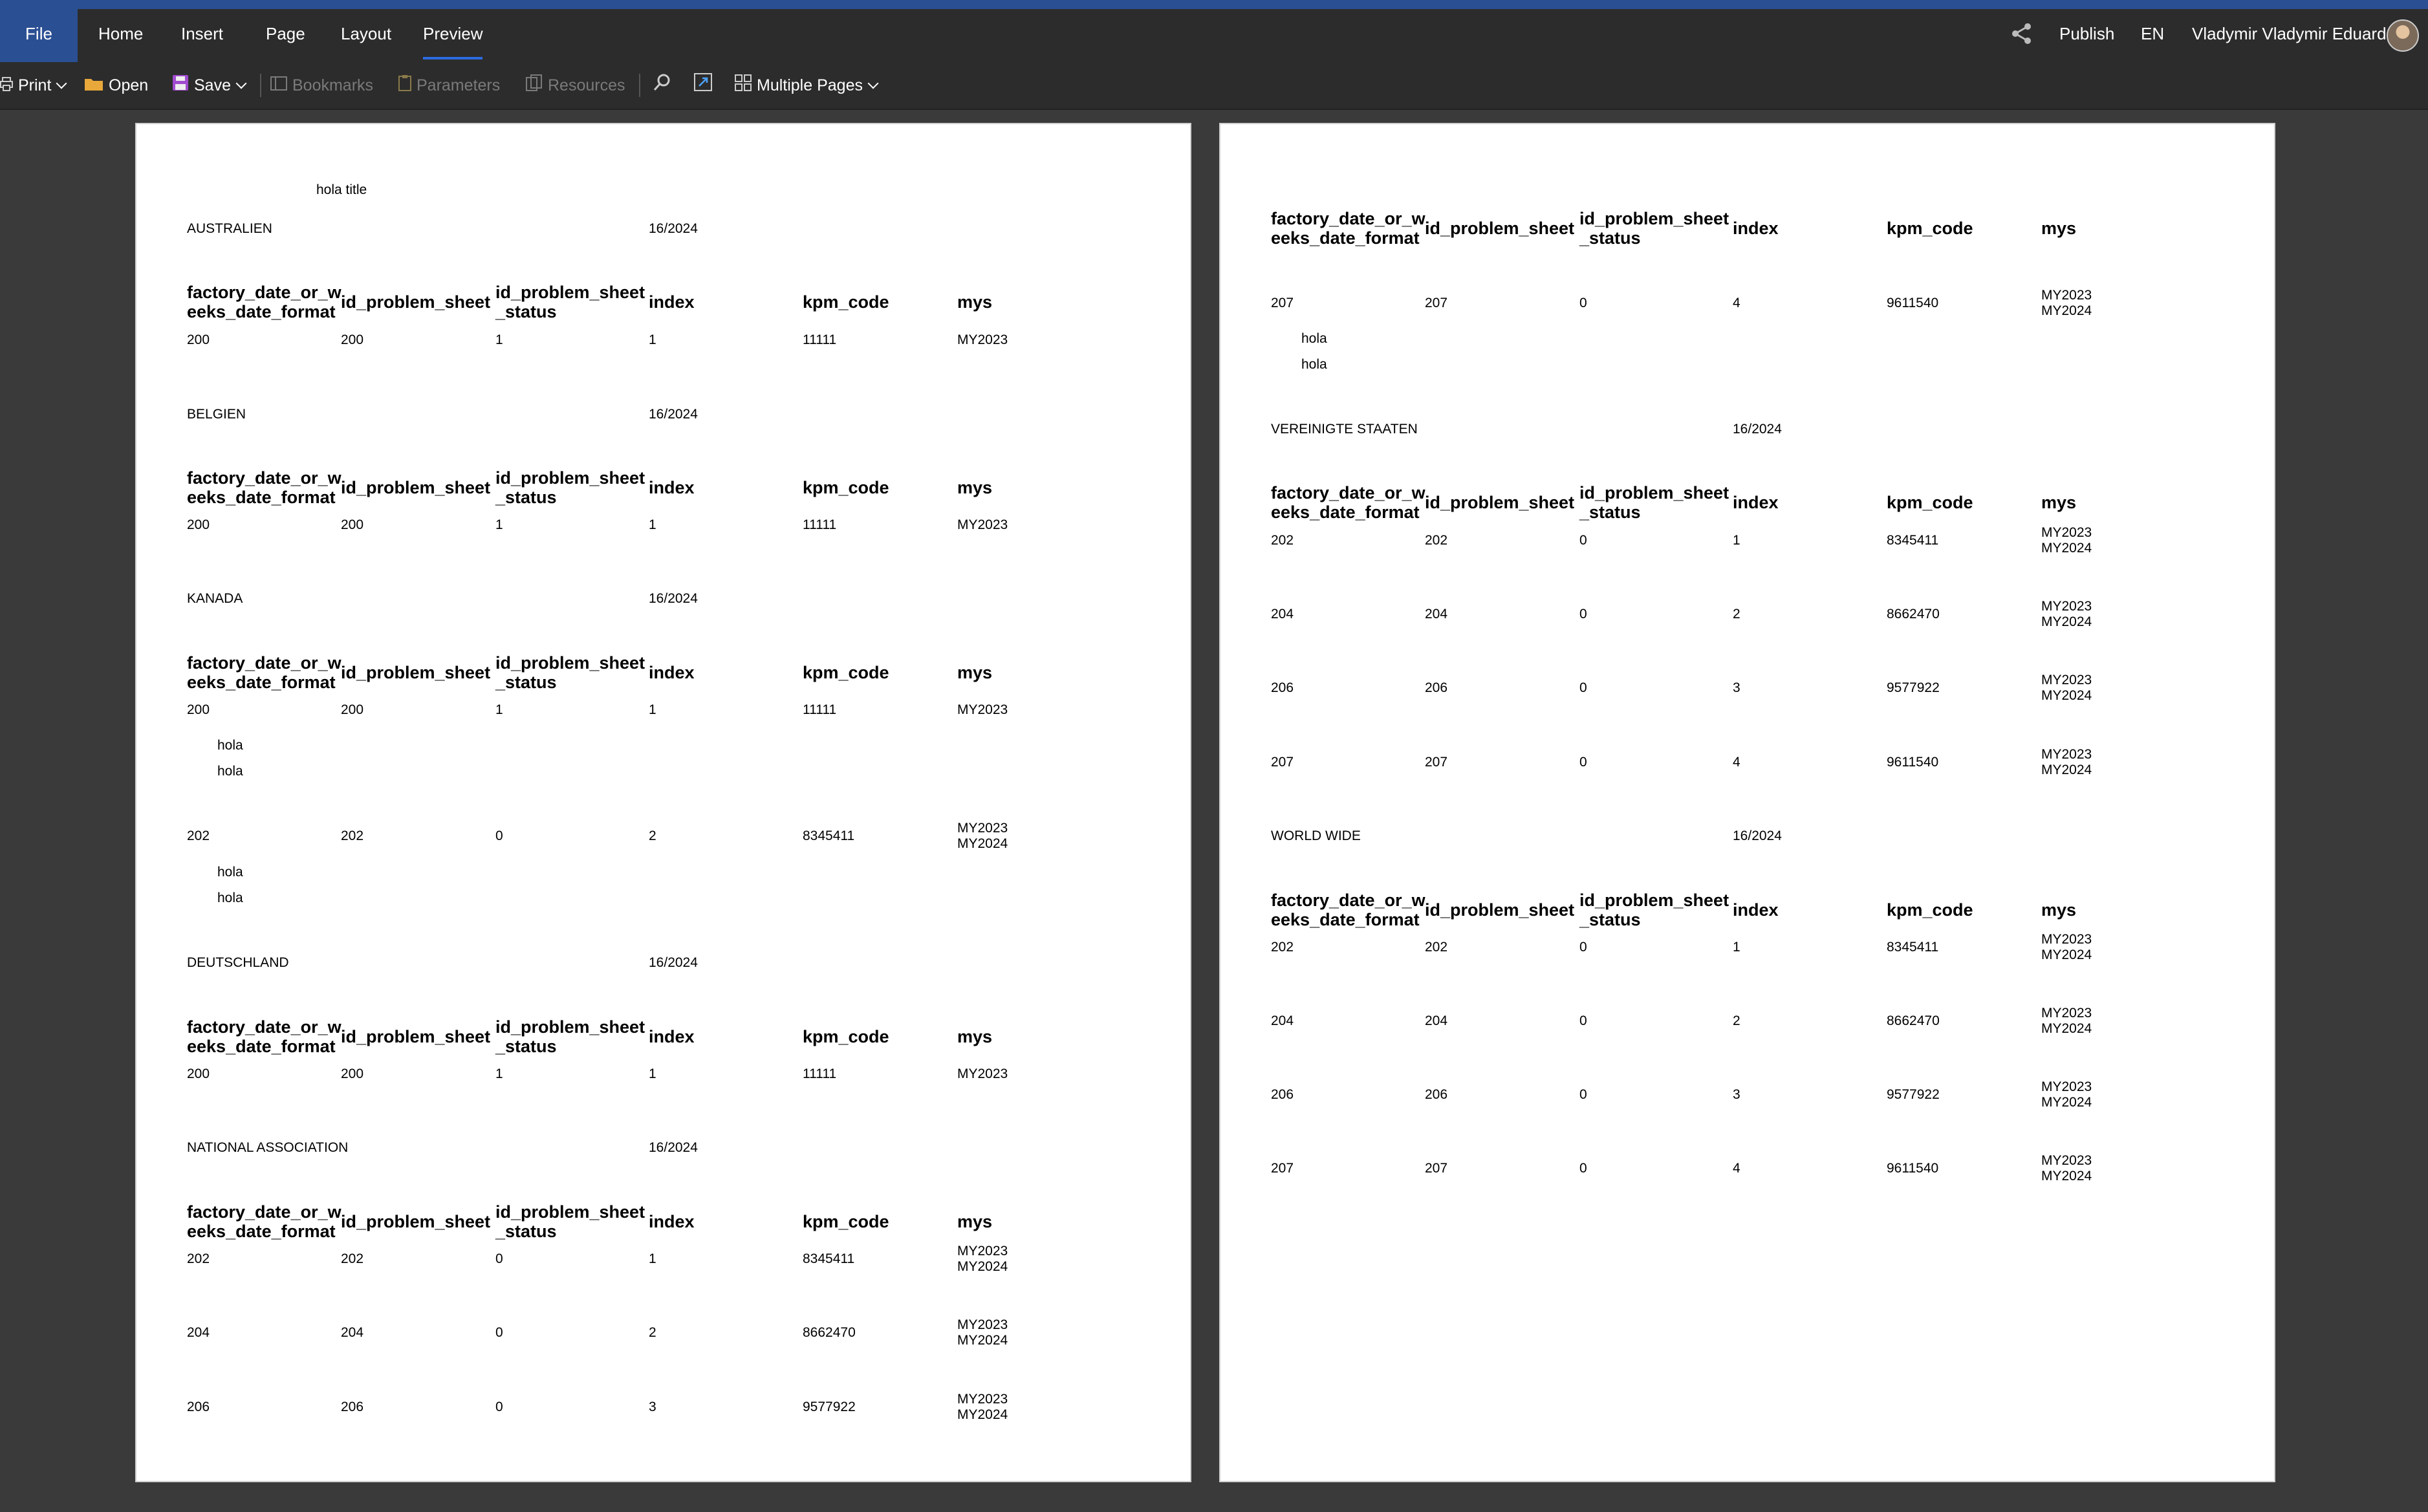 The image size is (2428, 1512). I want to click on avatar, so click(2403, 35).